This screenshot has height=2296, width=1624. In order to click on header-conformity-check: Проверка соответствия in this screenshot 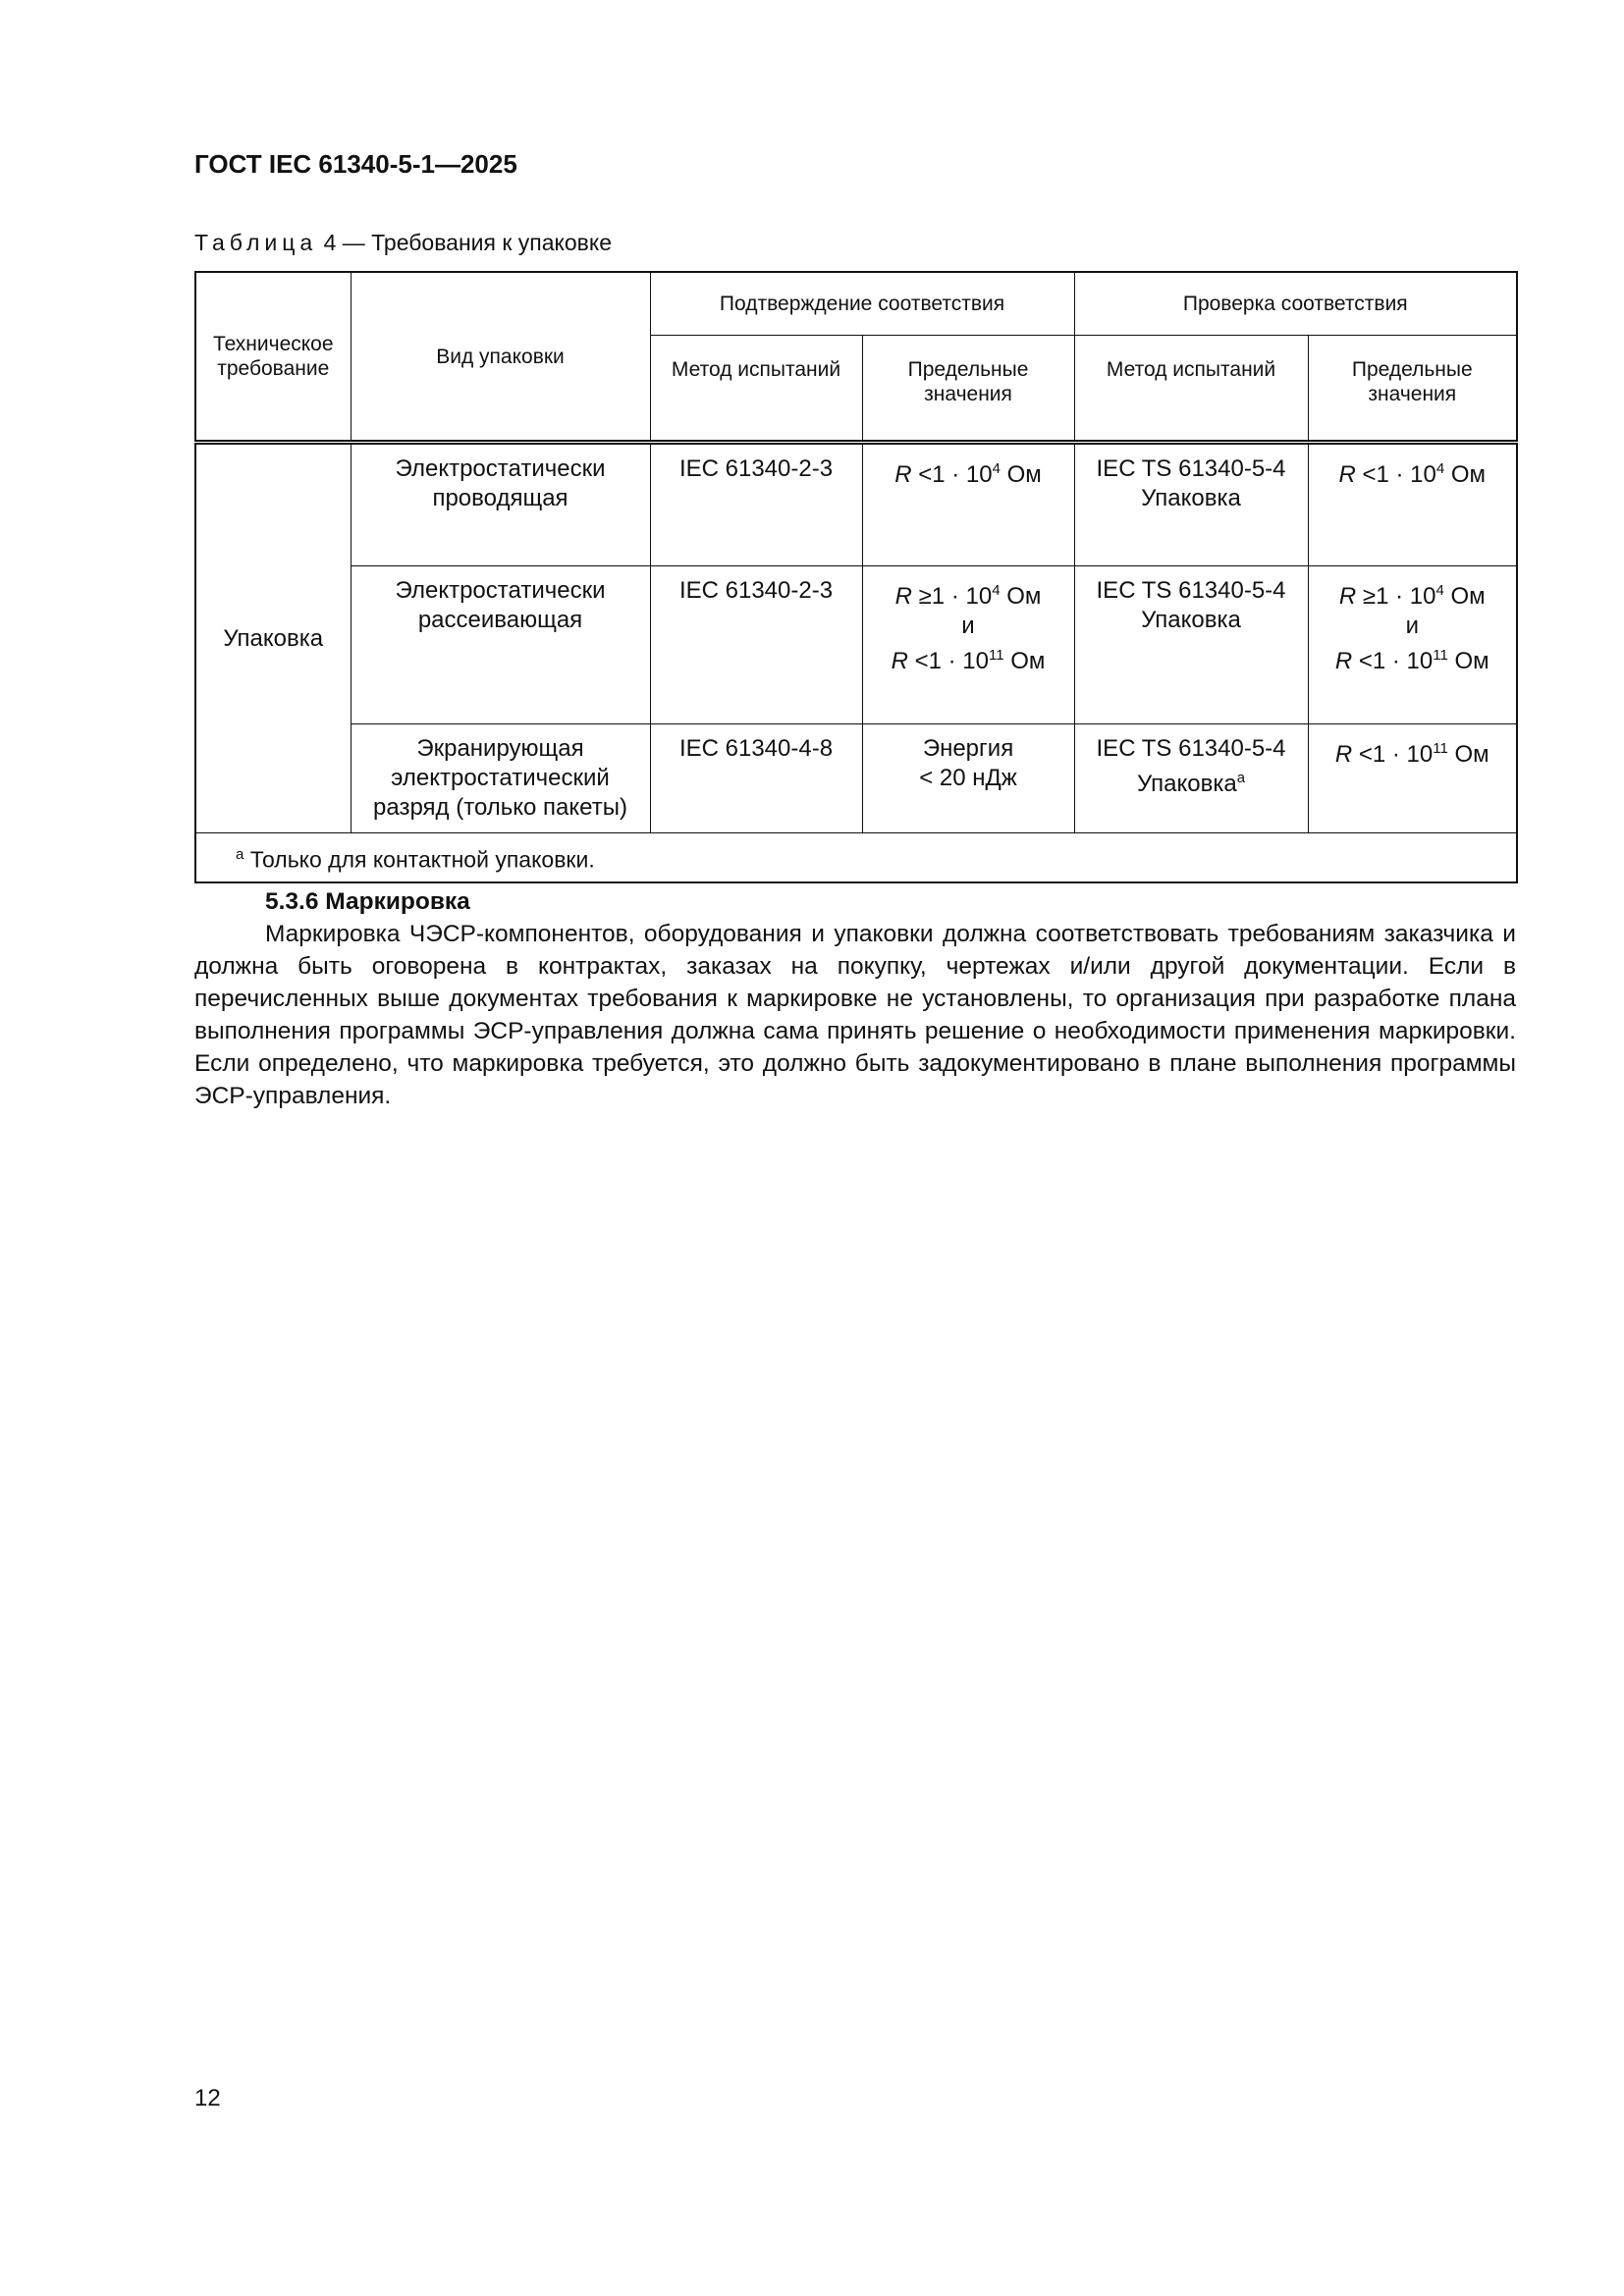, I will do `click(1295, 303)`.